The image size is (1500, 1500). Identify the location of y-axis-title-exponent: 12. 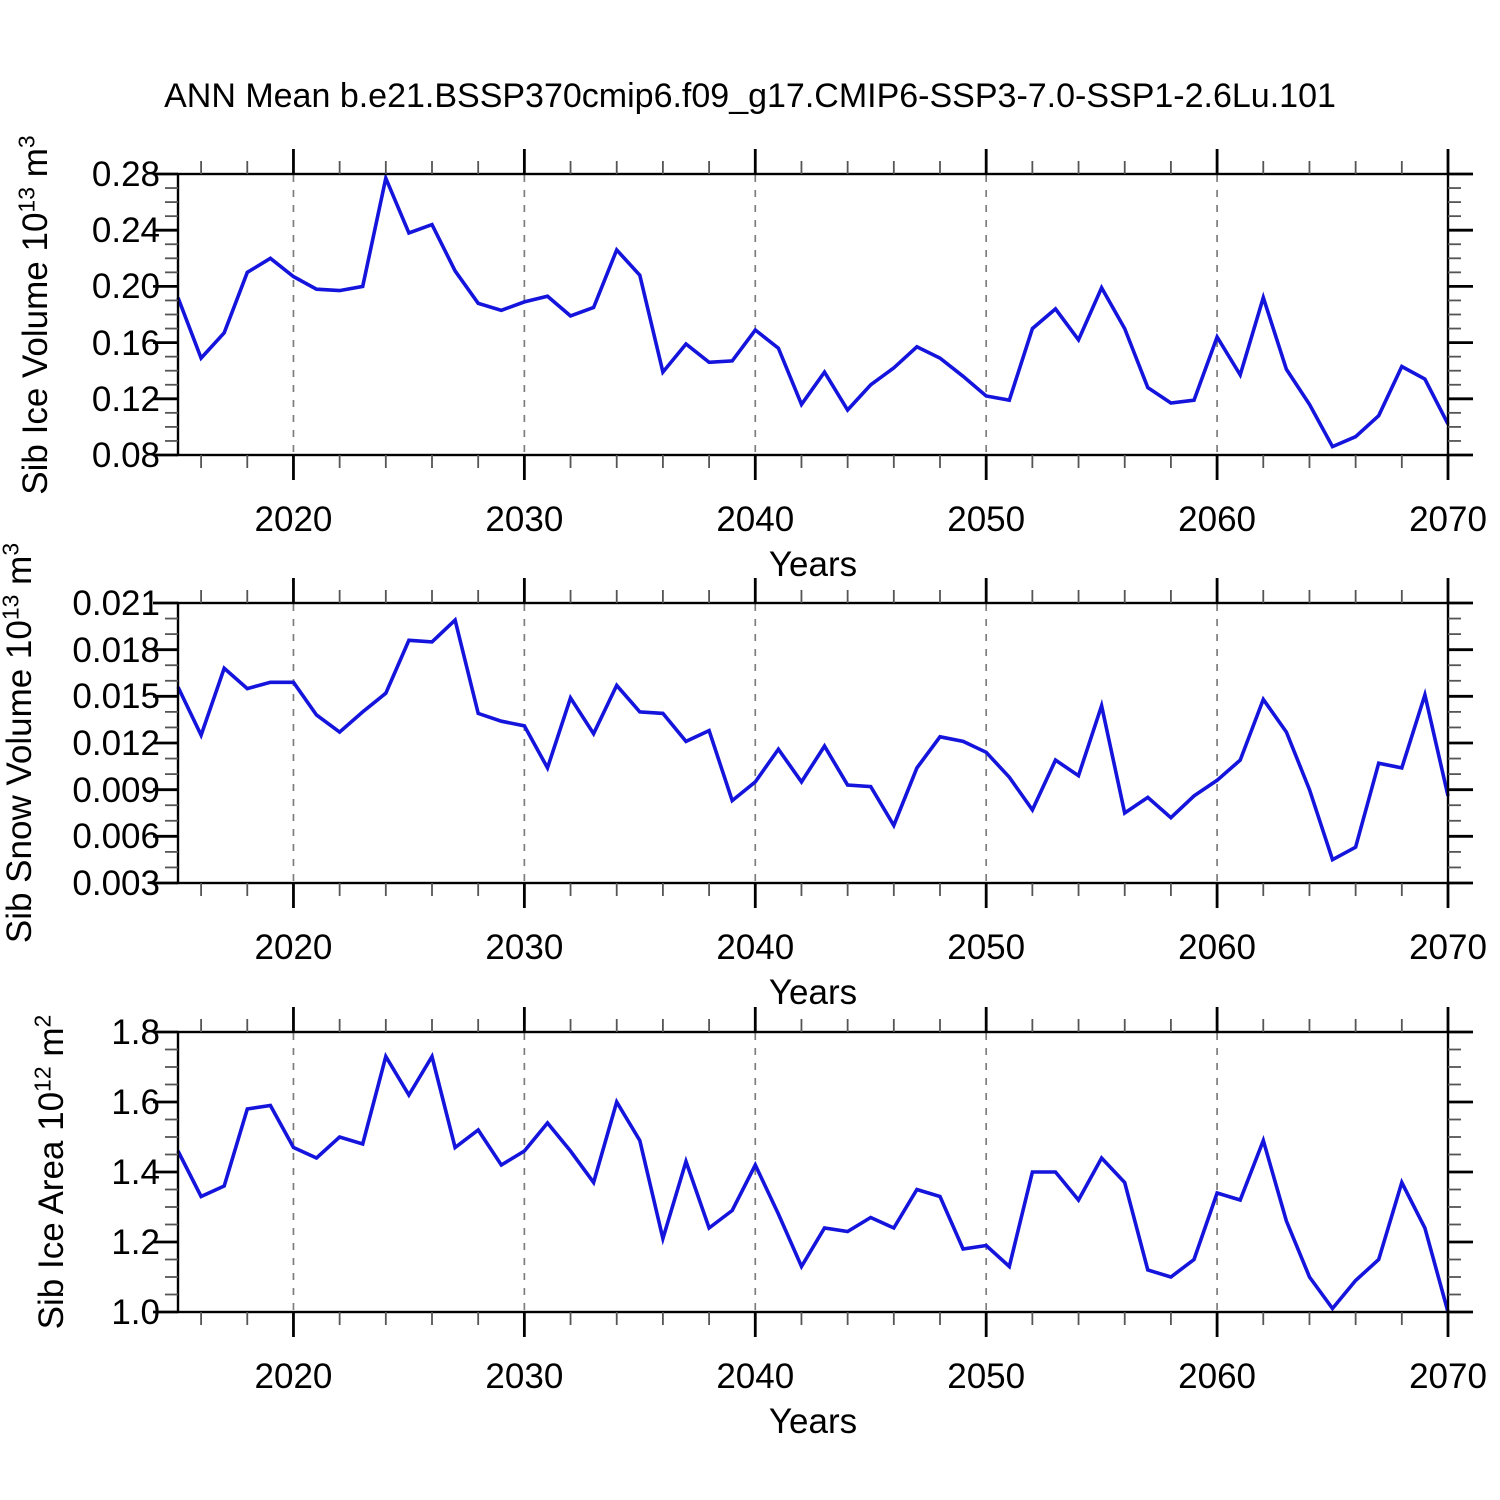
(42, 1079).